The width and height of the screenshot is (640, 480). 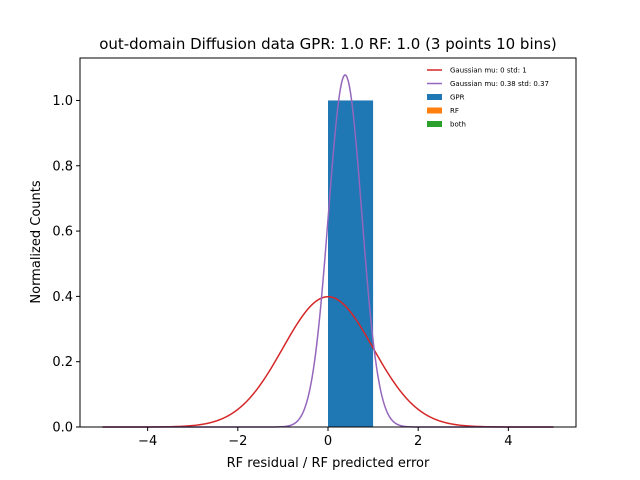 What do you see at coordinates (147, 441) in the screenshot?
I see `x-tick-label: −4` at bounding box center [147, 441].